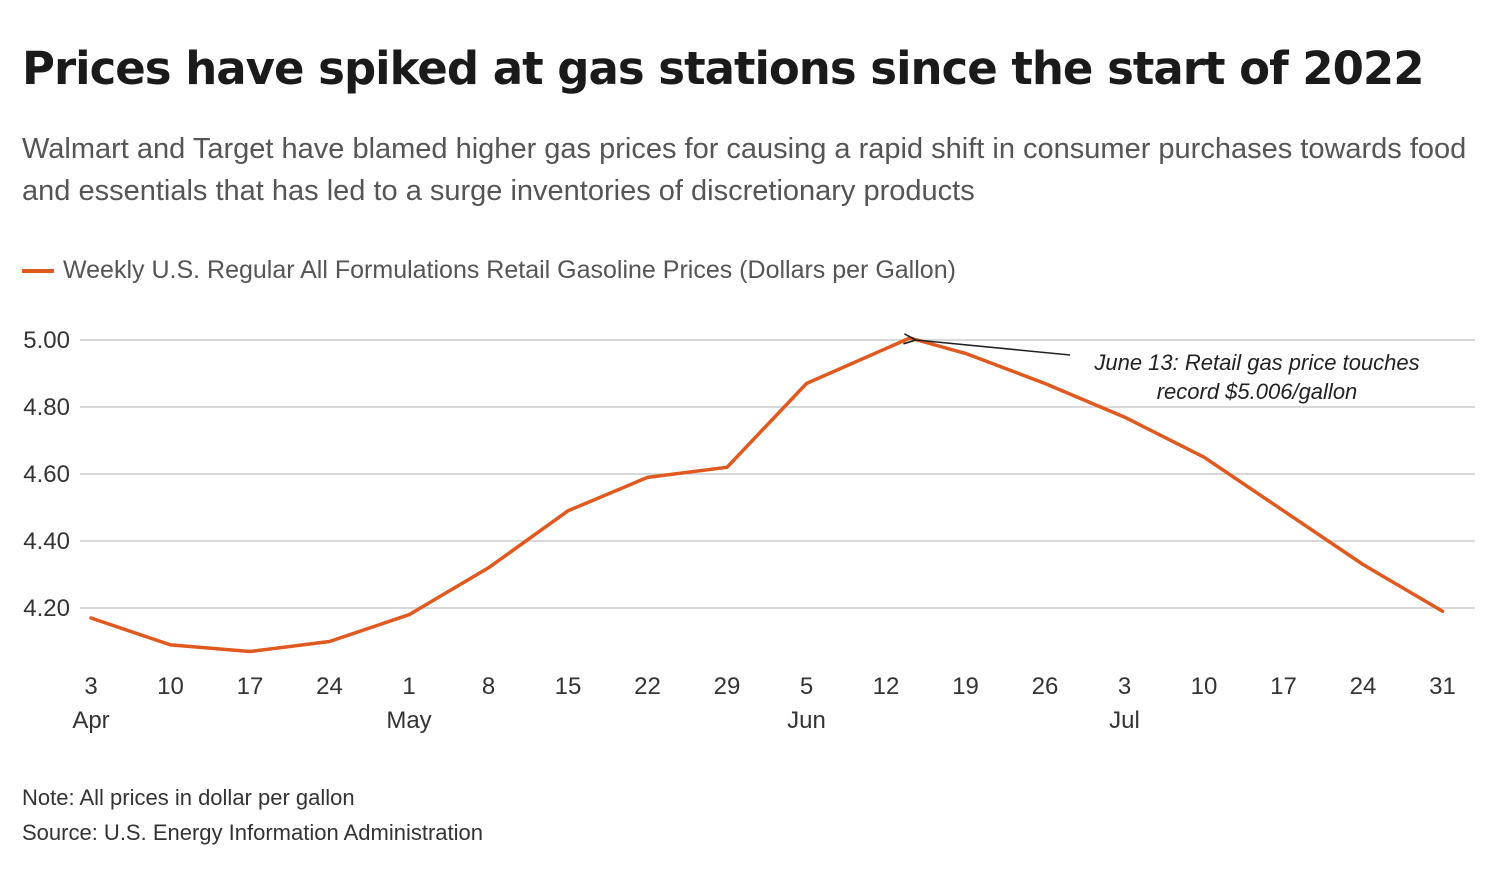 The width and height of the screenshot is (1500, 875). Describe the element at coordinates (965, 686) in the screenshot. I see `x-tick-label: 19` at that location.